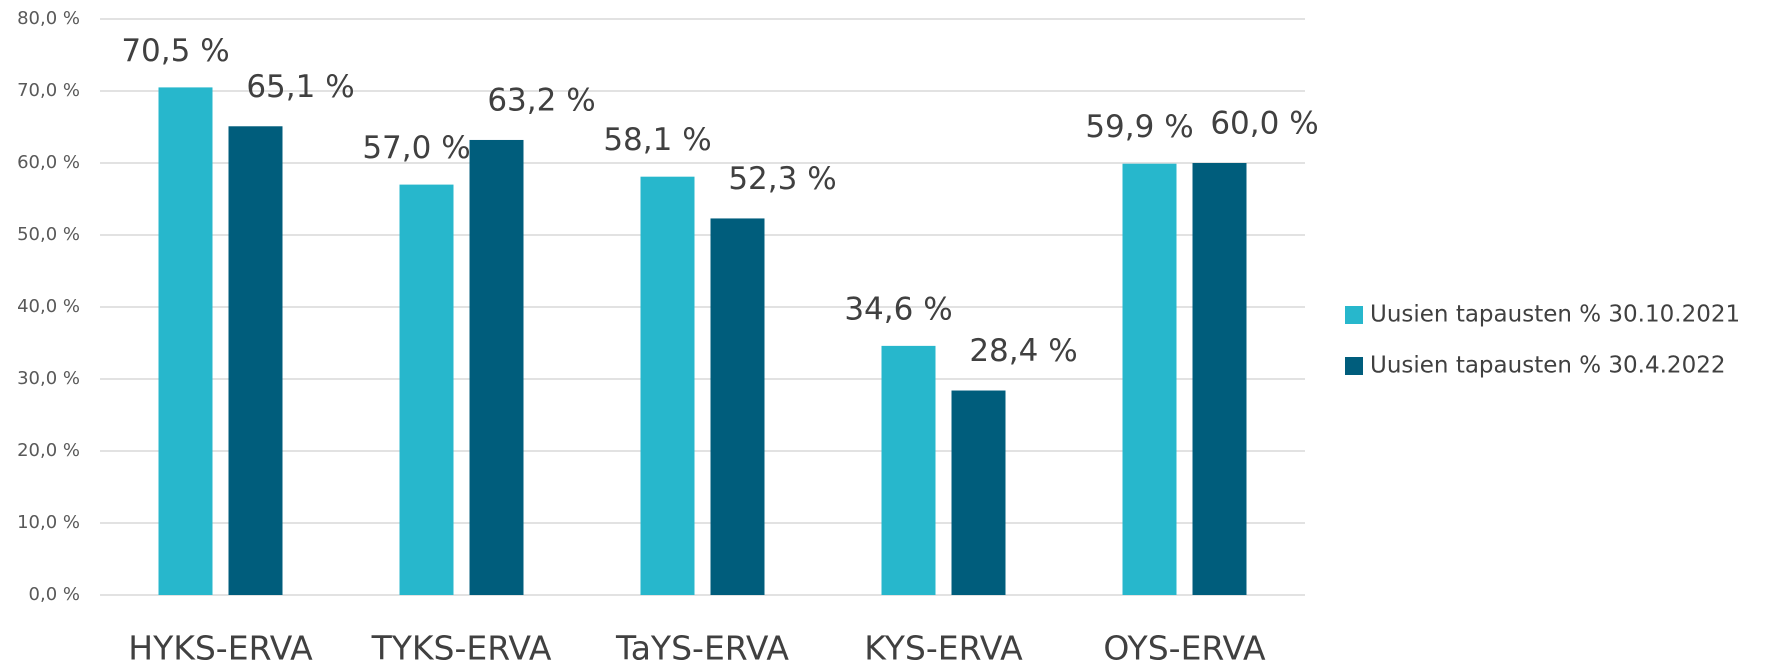  What do you see at coordinates (1264, 124) in the screenshot?
I see `data-label: 60,0 %` at bounding box center [1264, 124].